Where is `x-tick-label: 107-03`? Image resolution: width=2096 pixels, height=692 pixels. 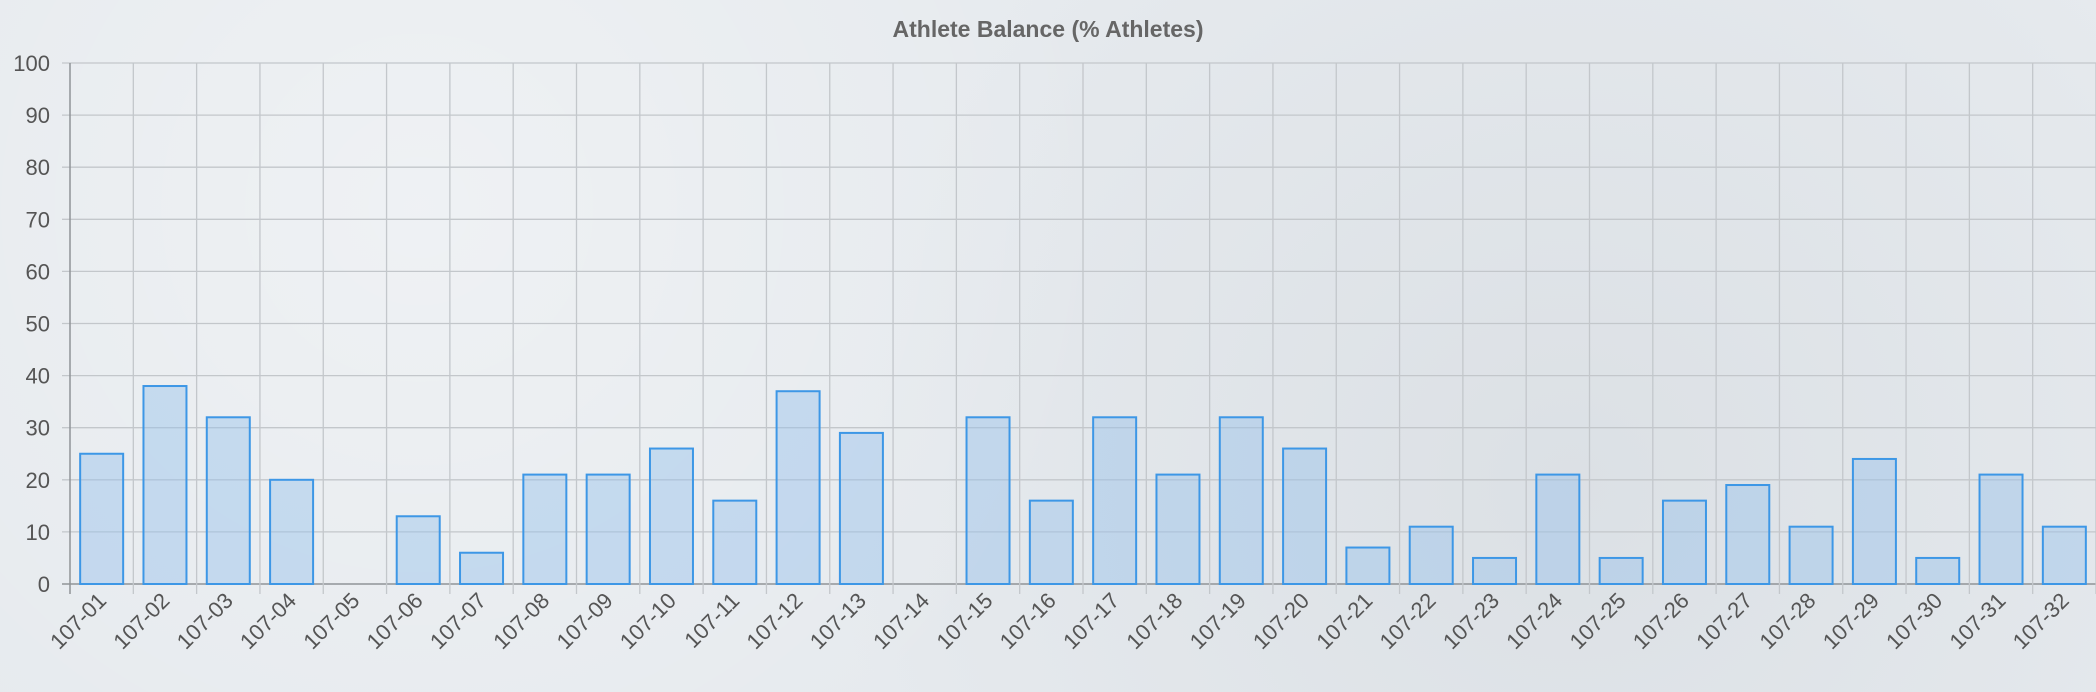
x-tick-label: 107-03 is located at coordinates (205, 621).